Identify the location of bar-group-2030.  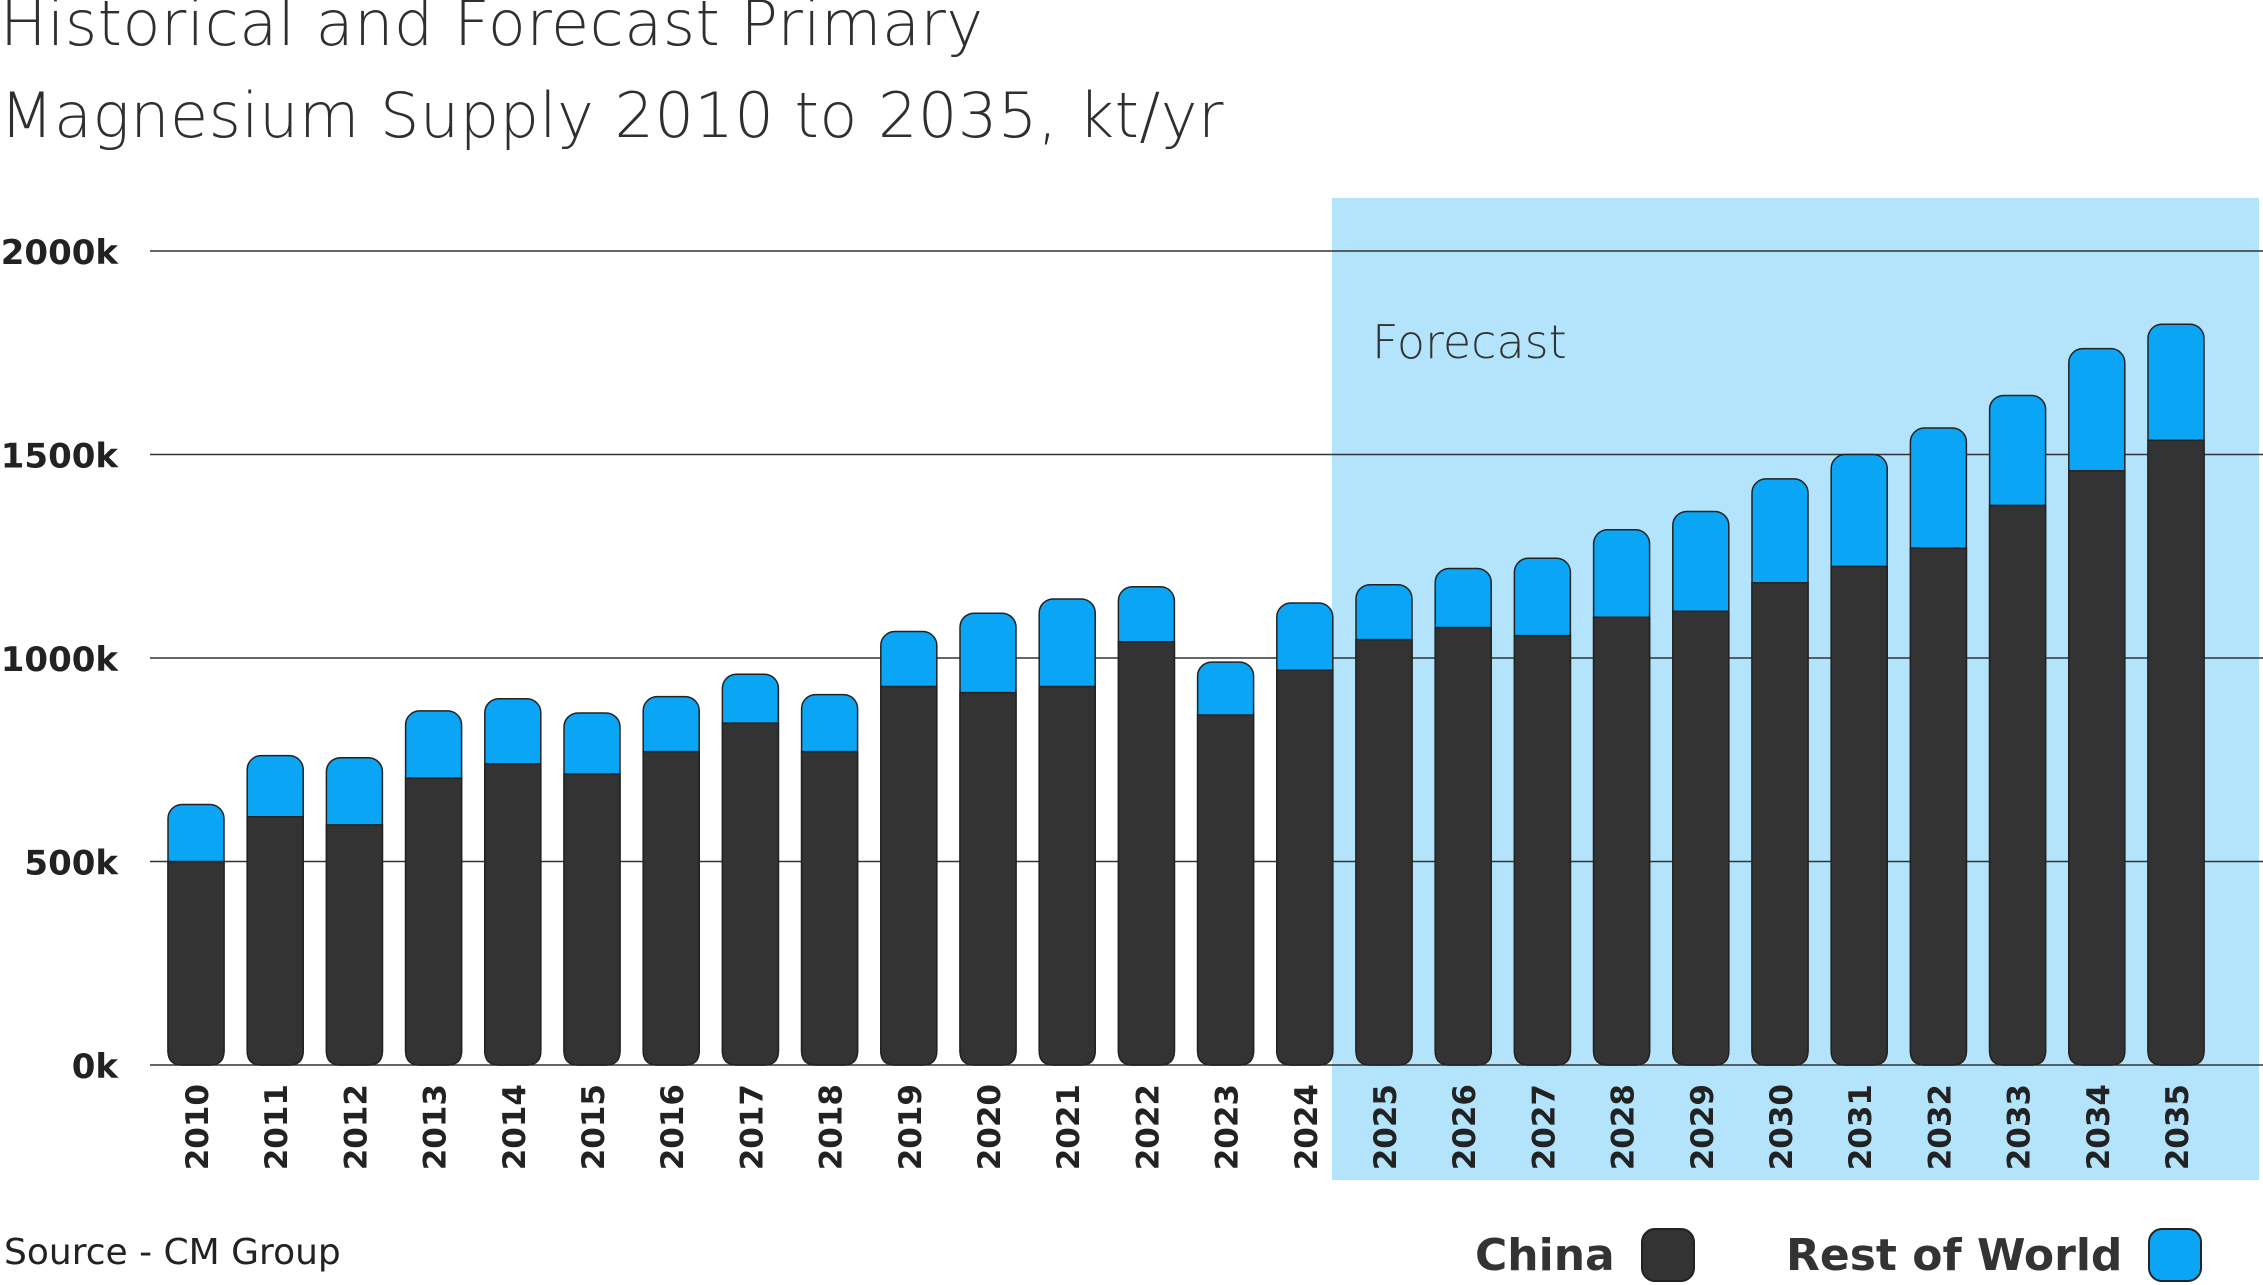
(1780, 772).